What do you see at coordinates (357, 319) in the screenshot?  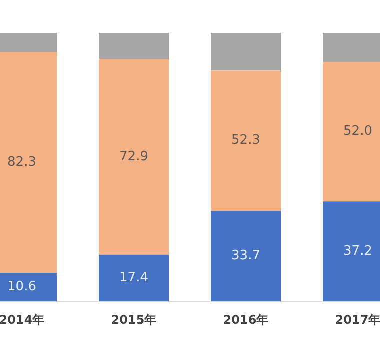 I see `x-tick-label: 2017年` at bounding box center [357, 319].